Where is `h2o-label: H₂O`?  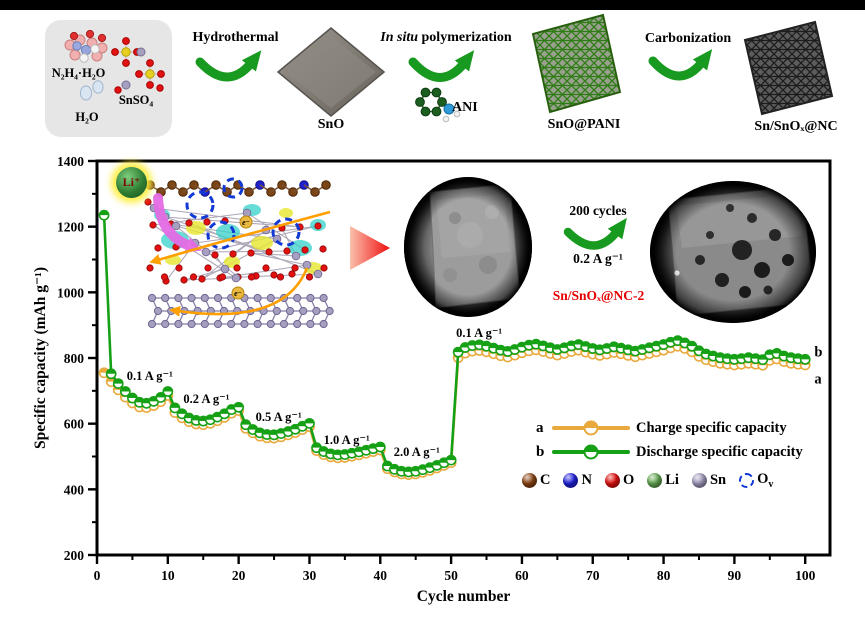
h2o-label: H₂O is located at coordinates (87, 117).